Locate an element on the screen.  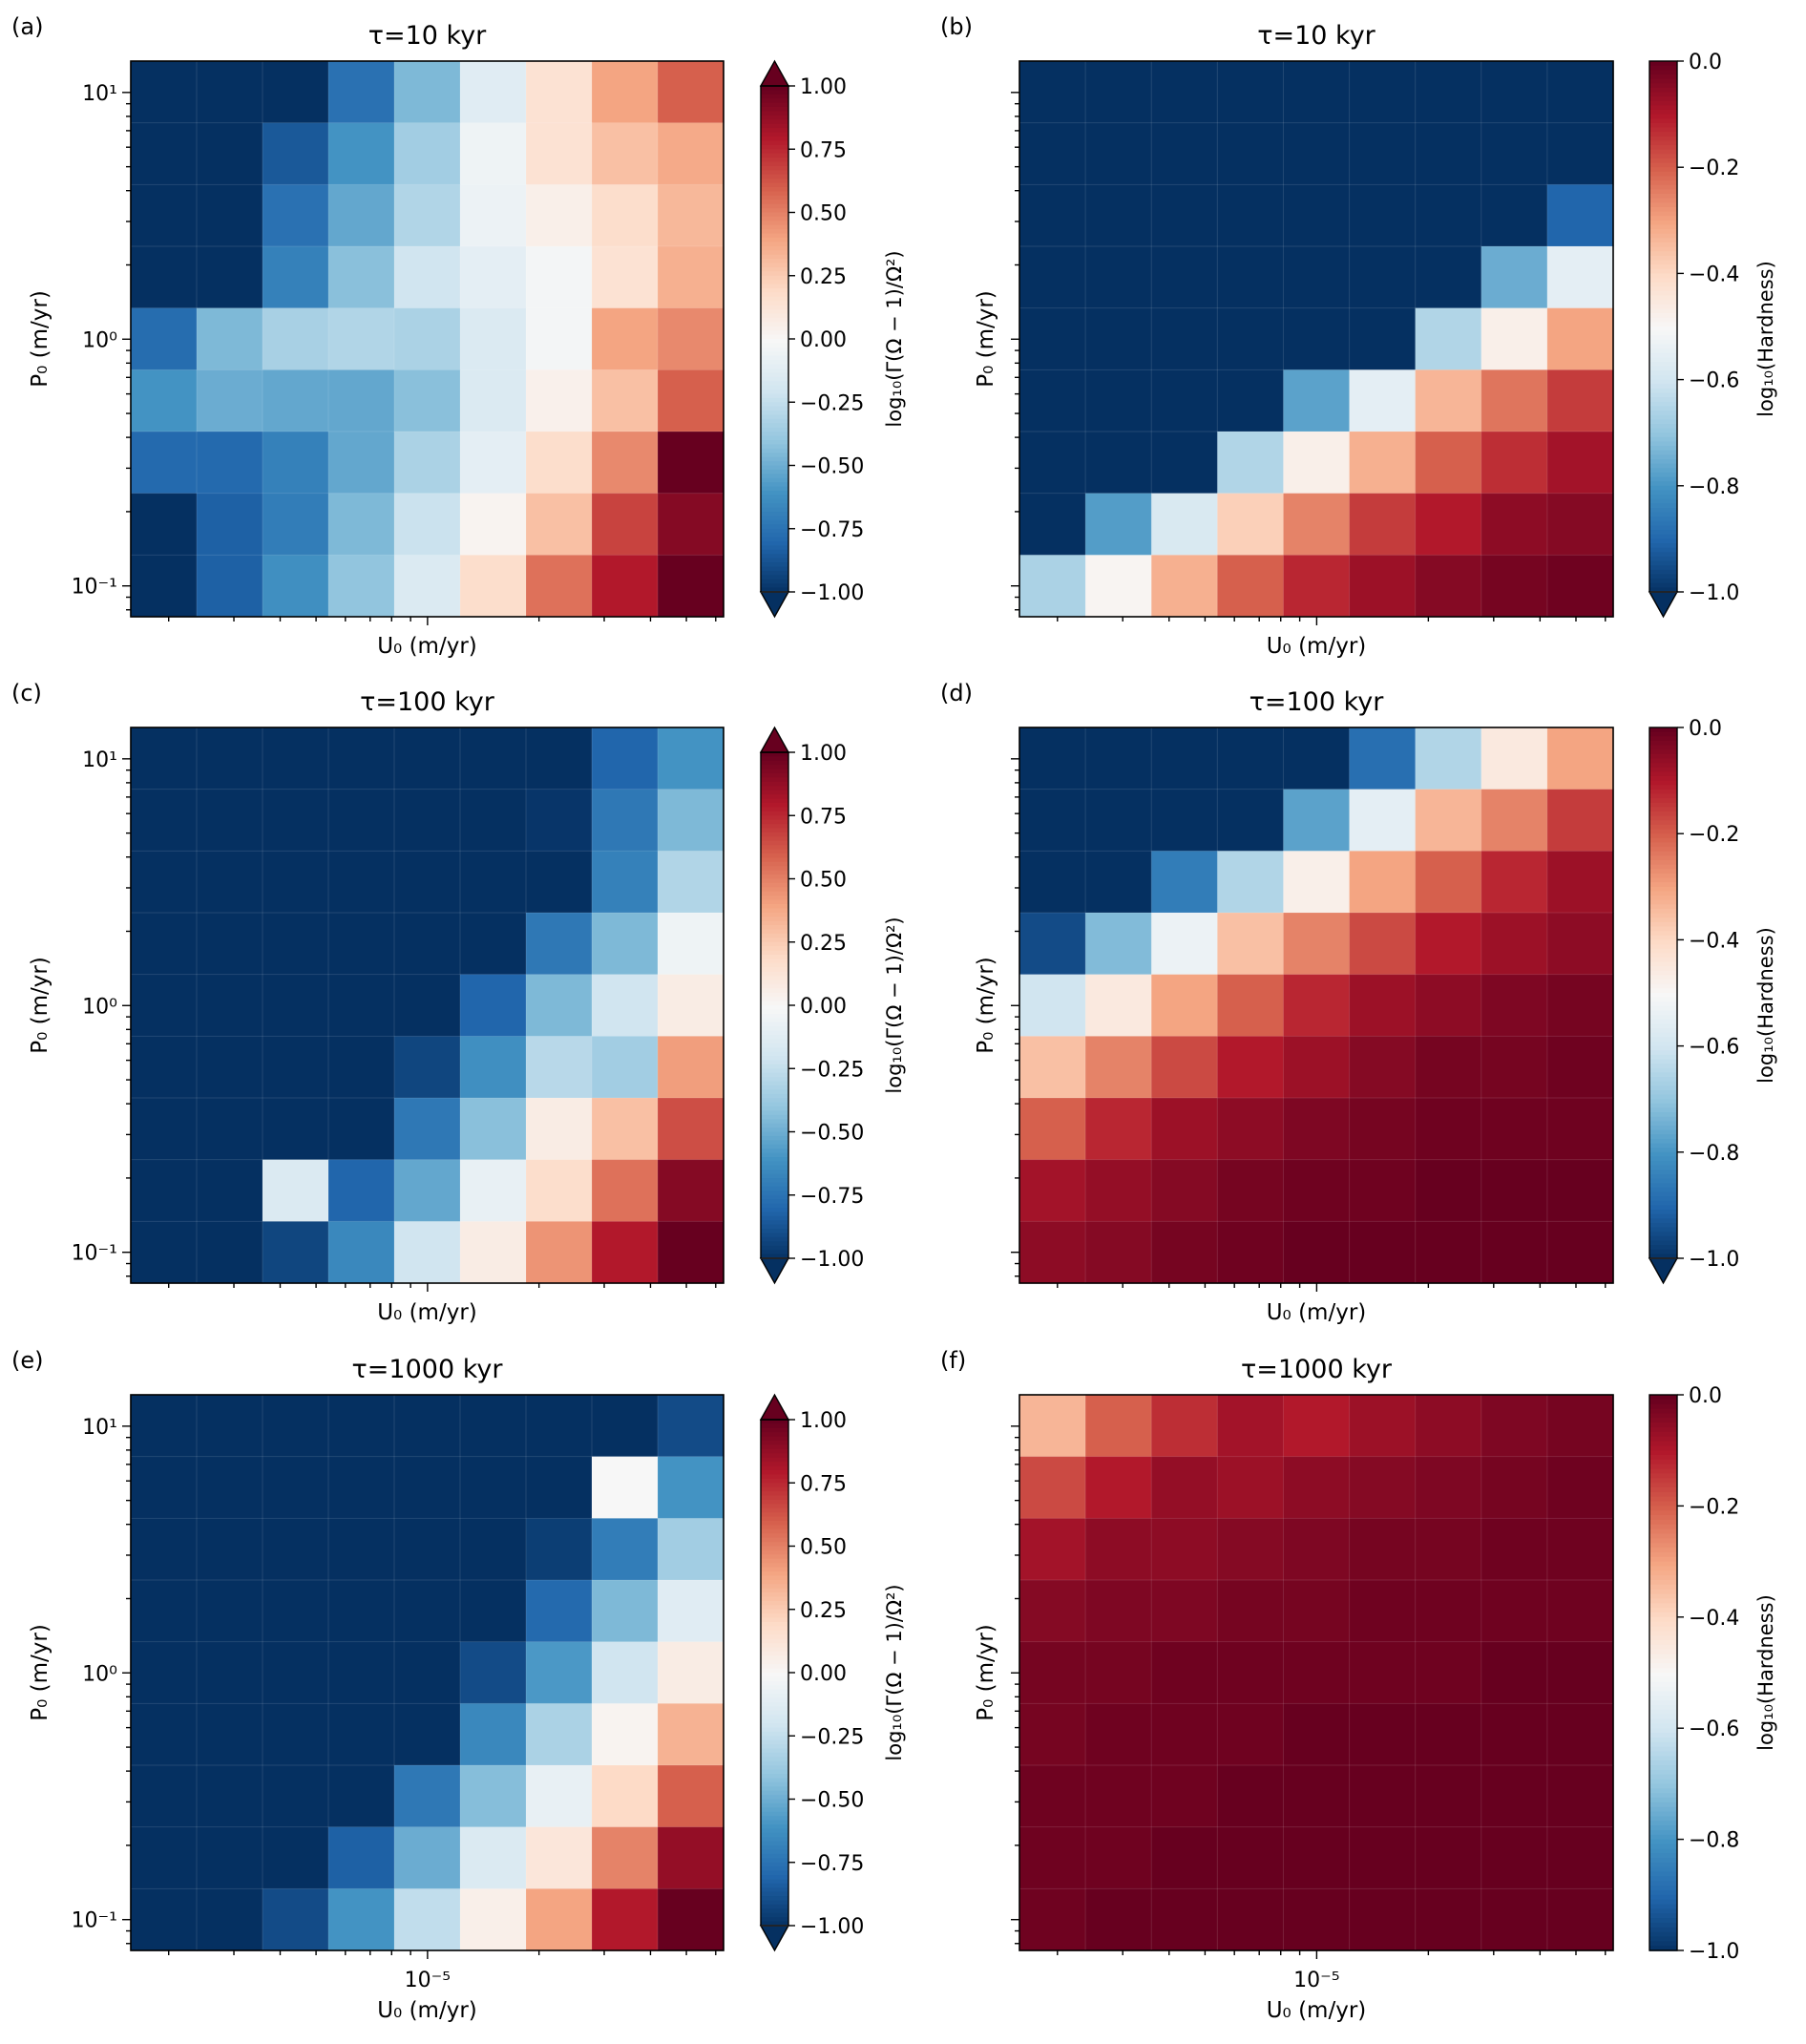
colorbar-tick-label: 0.00 is located at coordinates (824, 1674).